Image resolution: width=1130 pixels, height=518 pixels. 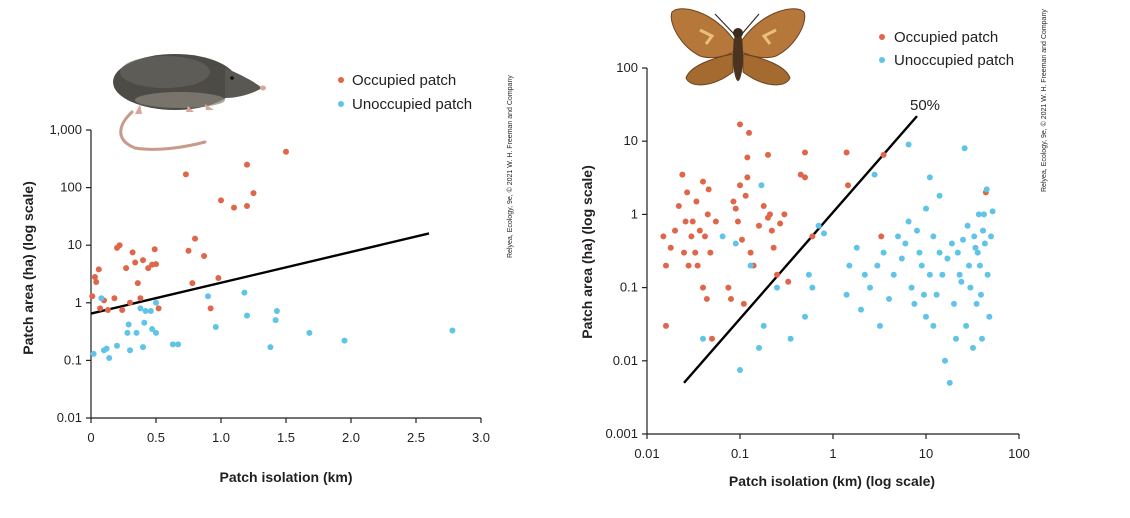 What do you see at coordinates (405, 92) in the screenshot?
I see `left-legend: Occupied patch Unoccupied patch` at bounding box center [405, 92].